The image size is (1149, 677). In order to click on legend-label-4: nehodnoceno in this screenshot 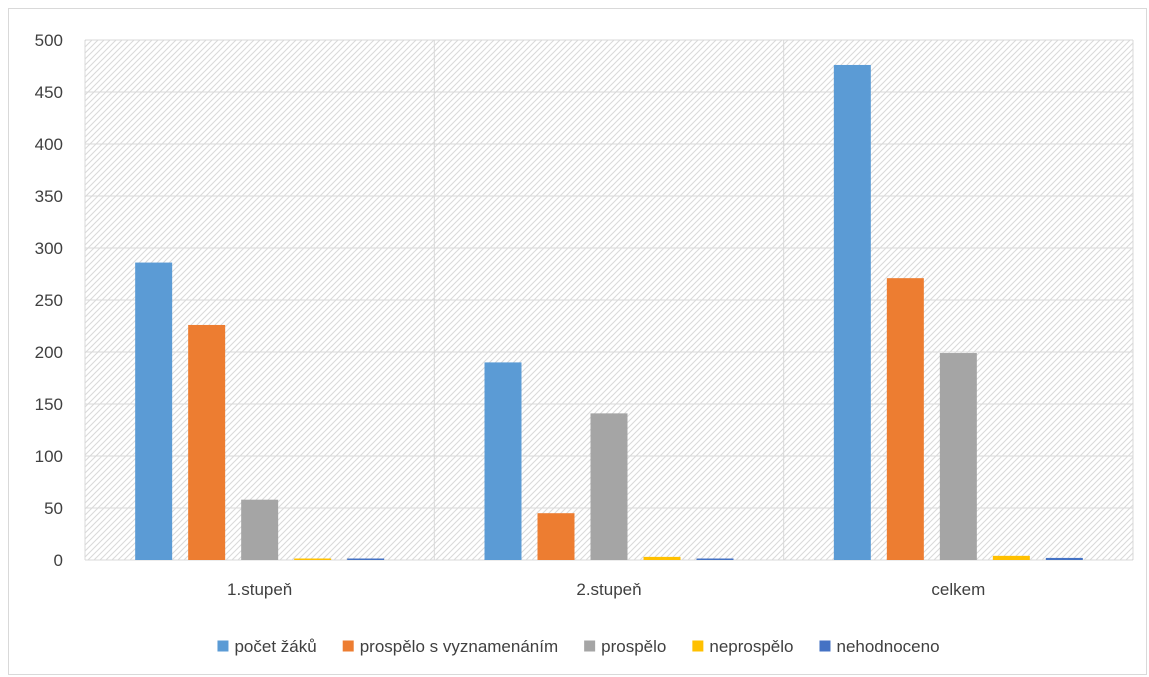, I will do `click(887, 646)`.